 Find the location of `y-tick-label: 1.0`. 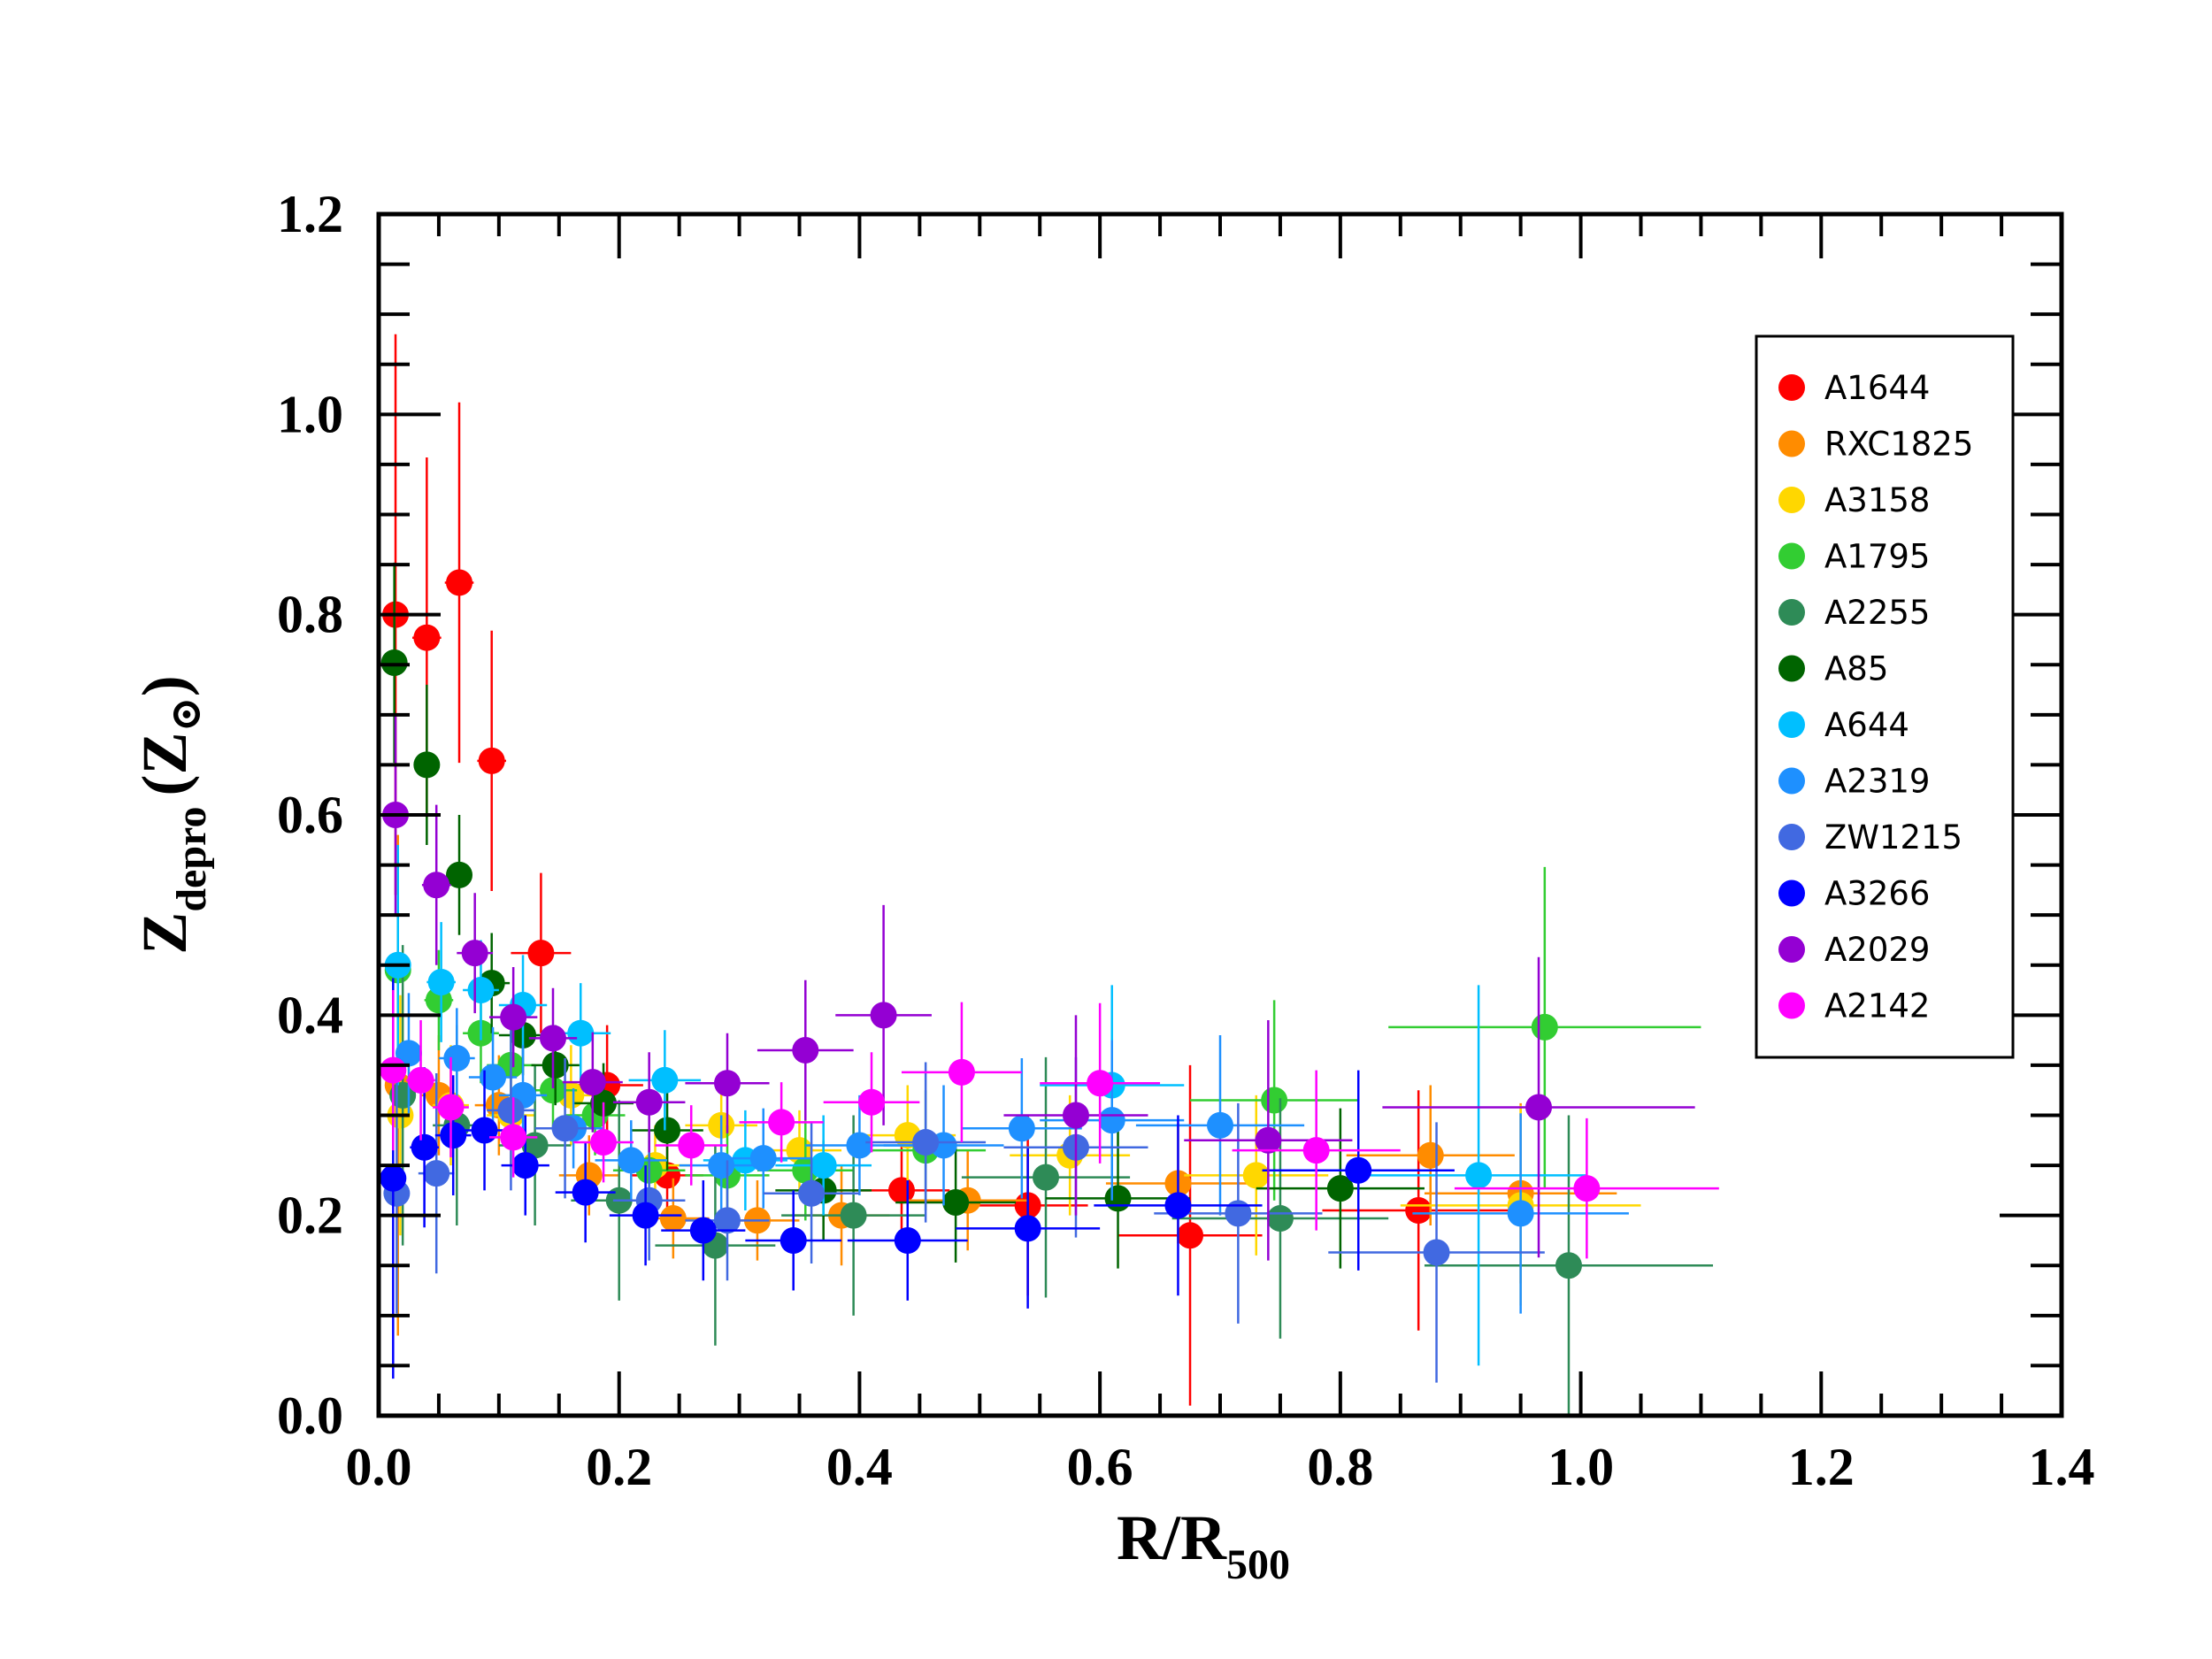

y-tick-label: 1.0 is located at coordinates (310, 414).